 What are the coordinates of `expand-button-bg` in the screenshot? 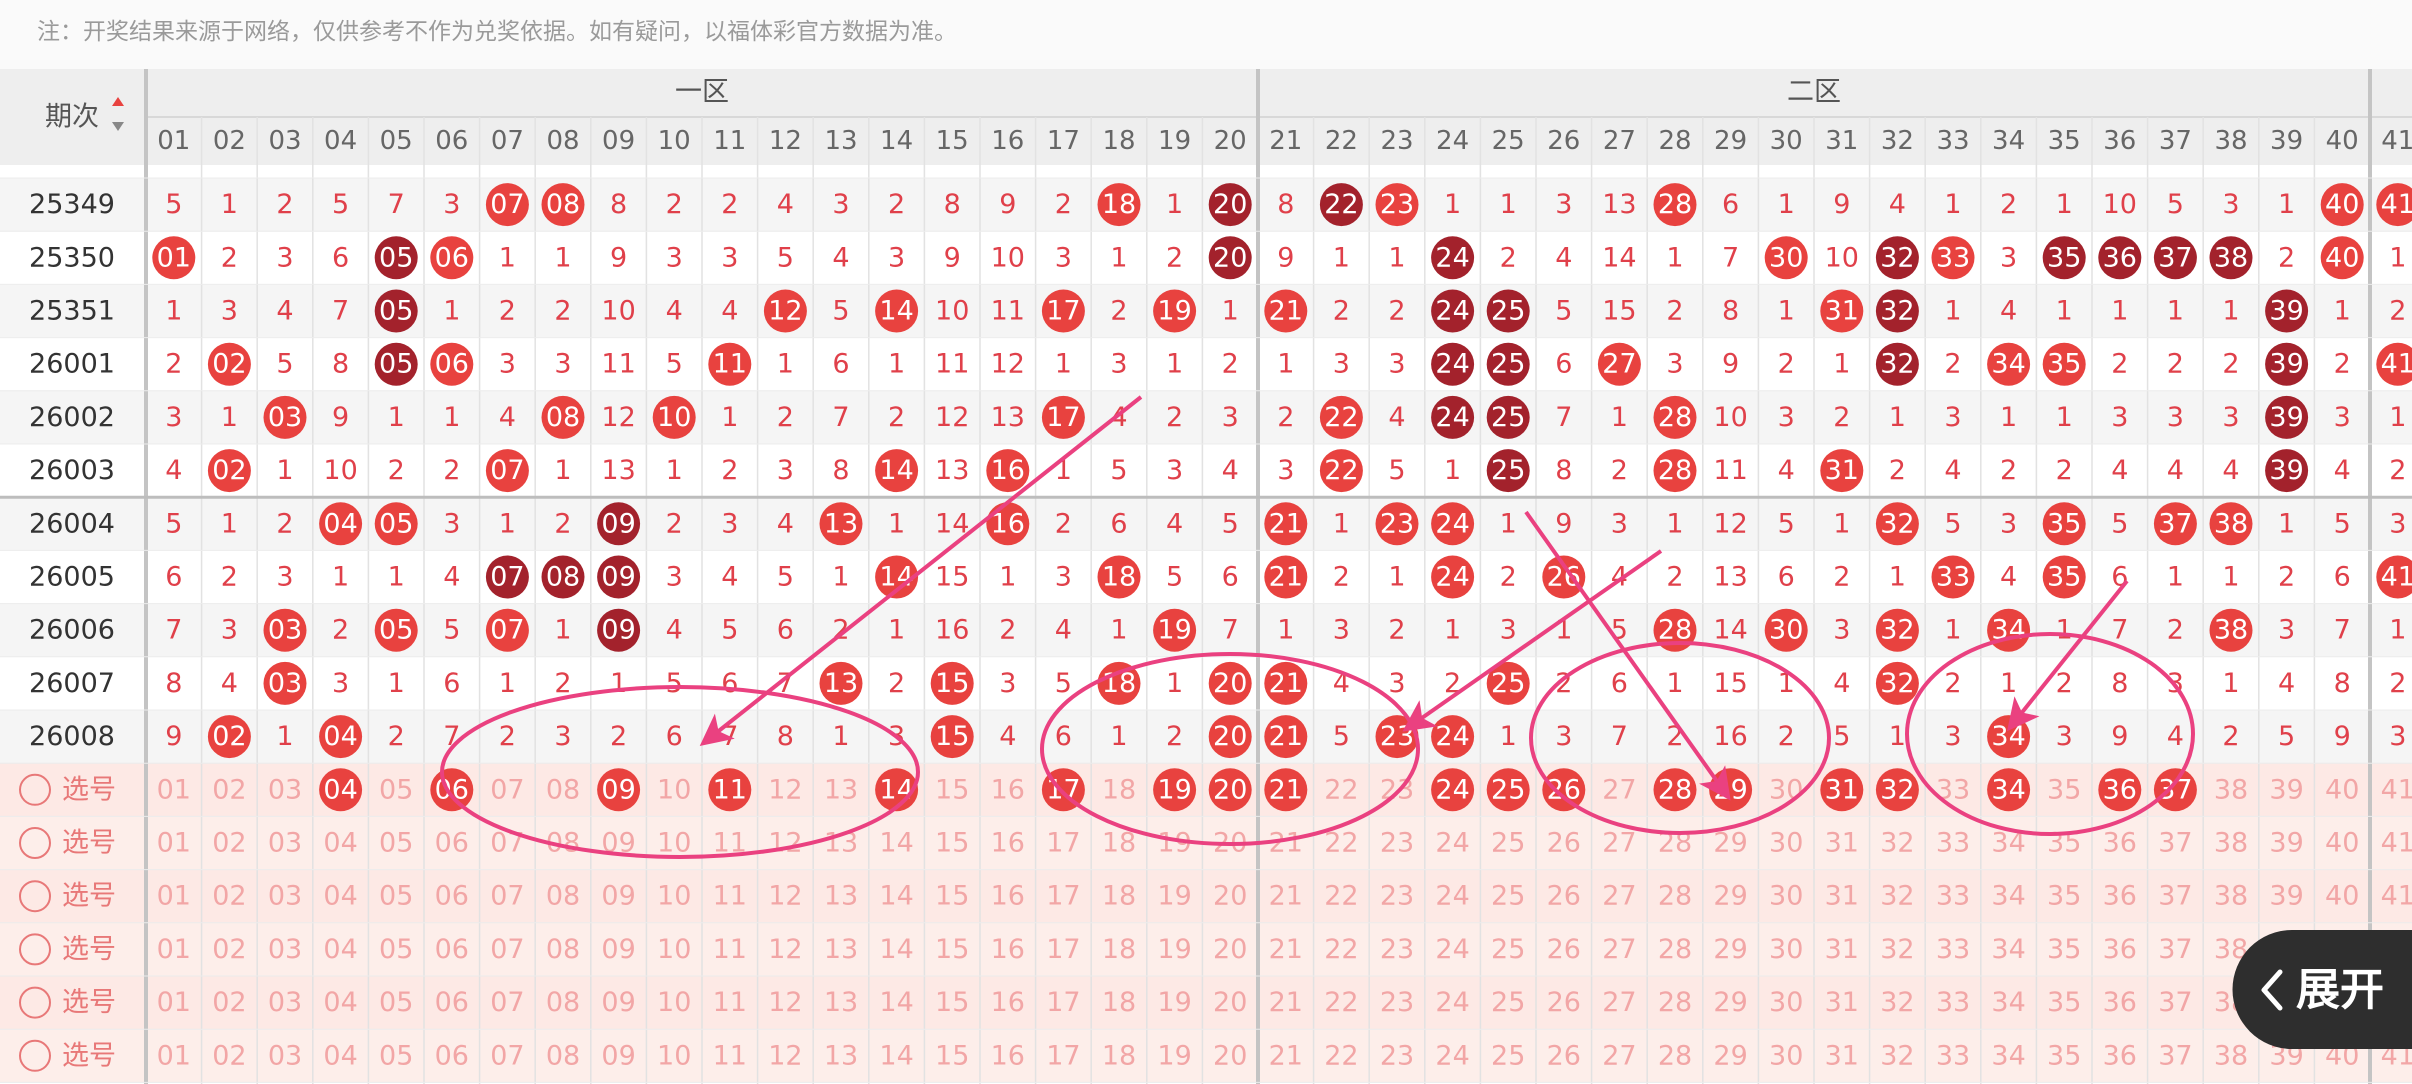 It's located at (2322, 989).